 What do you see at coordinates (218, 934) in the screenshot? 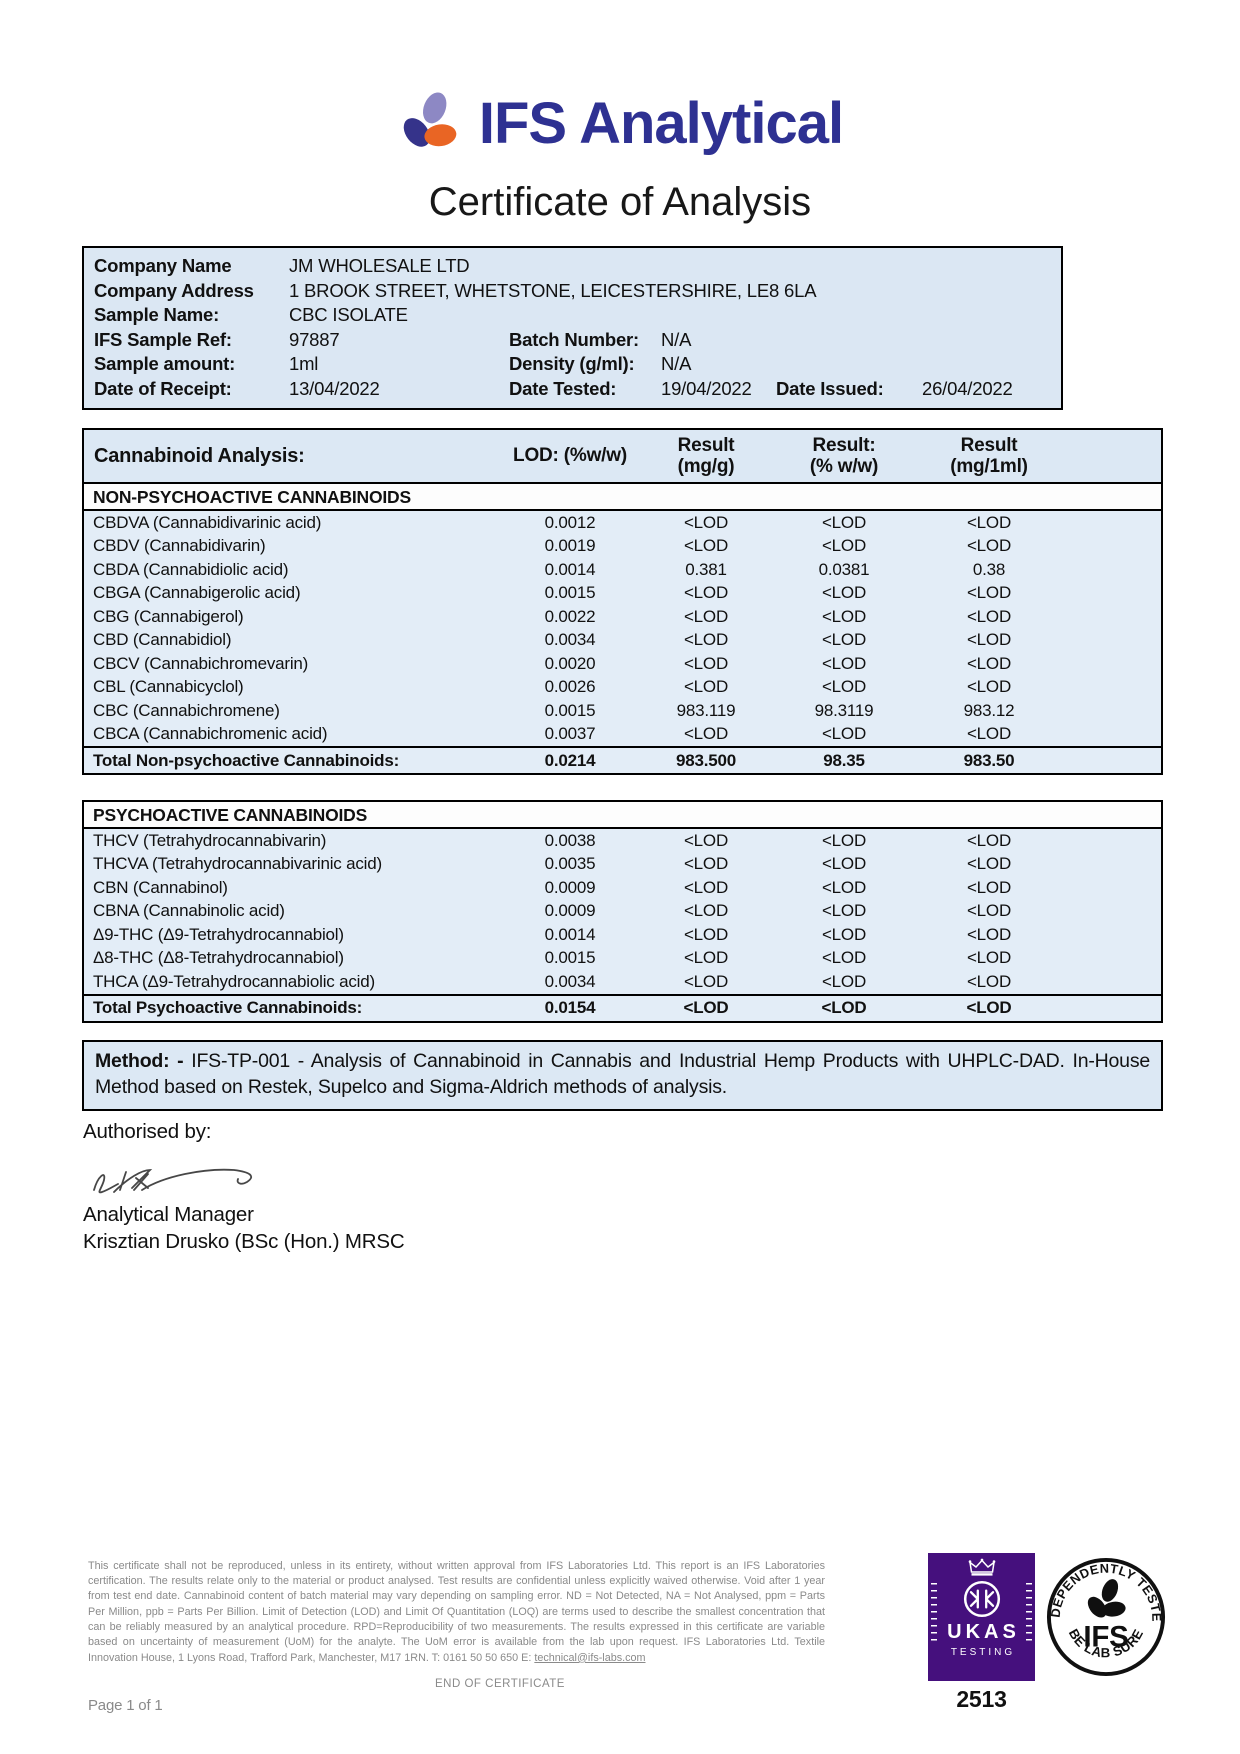
I see `analyte-name: Δ9-THC (Δ9-Tetrahydrocannabiol)` at bounding box center [218, 934].